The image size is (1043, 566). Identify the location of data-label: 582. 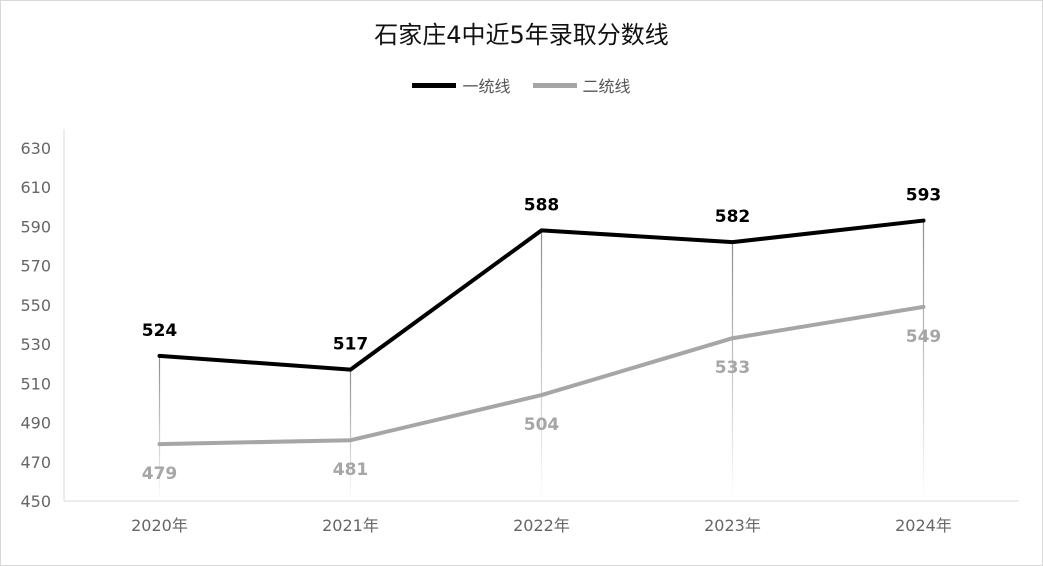
(733, 217).